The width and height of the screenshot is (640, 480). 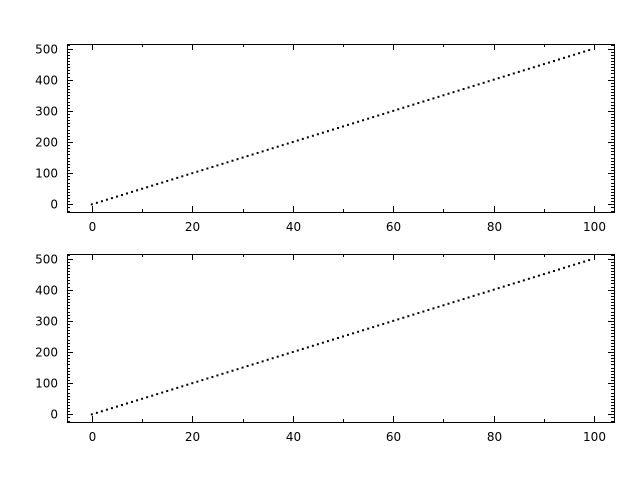 I want to click on x-tick-label: 20, so click(x=192, y=227).